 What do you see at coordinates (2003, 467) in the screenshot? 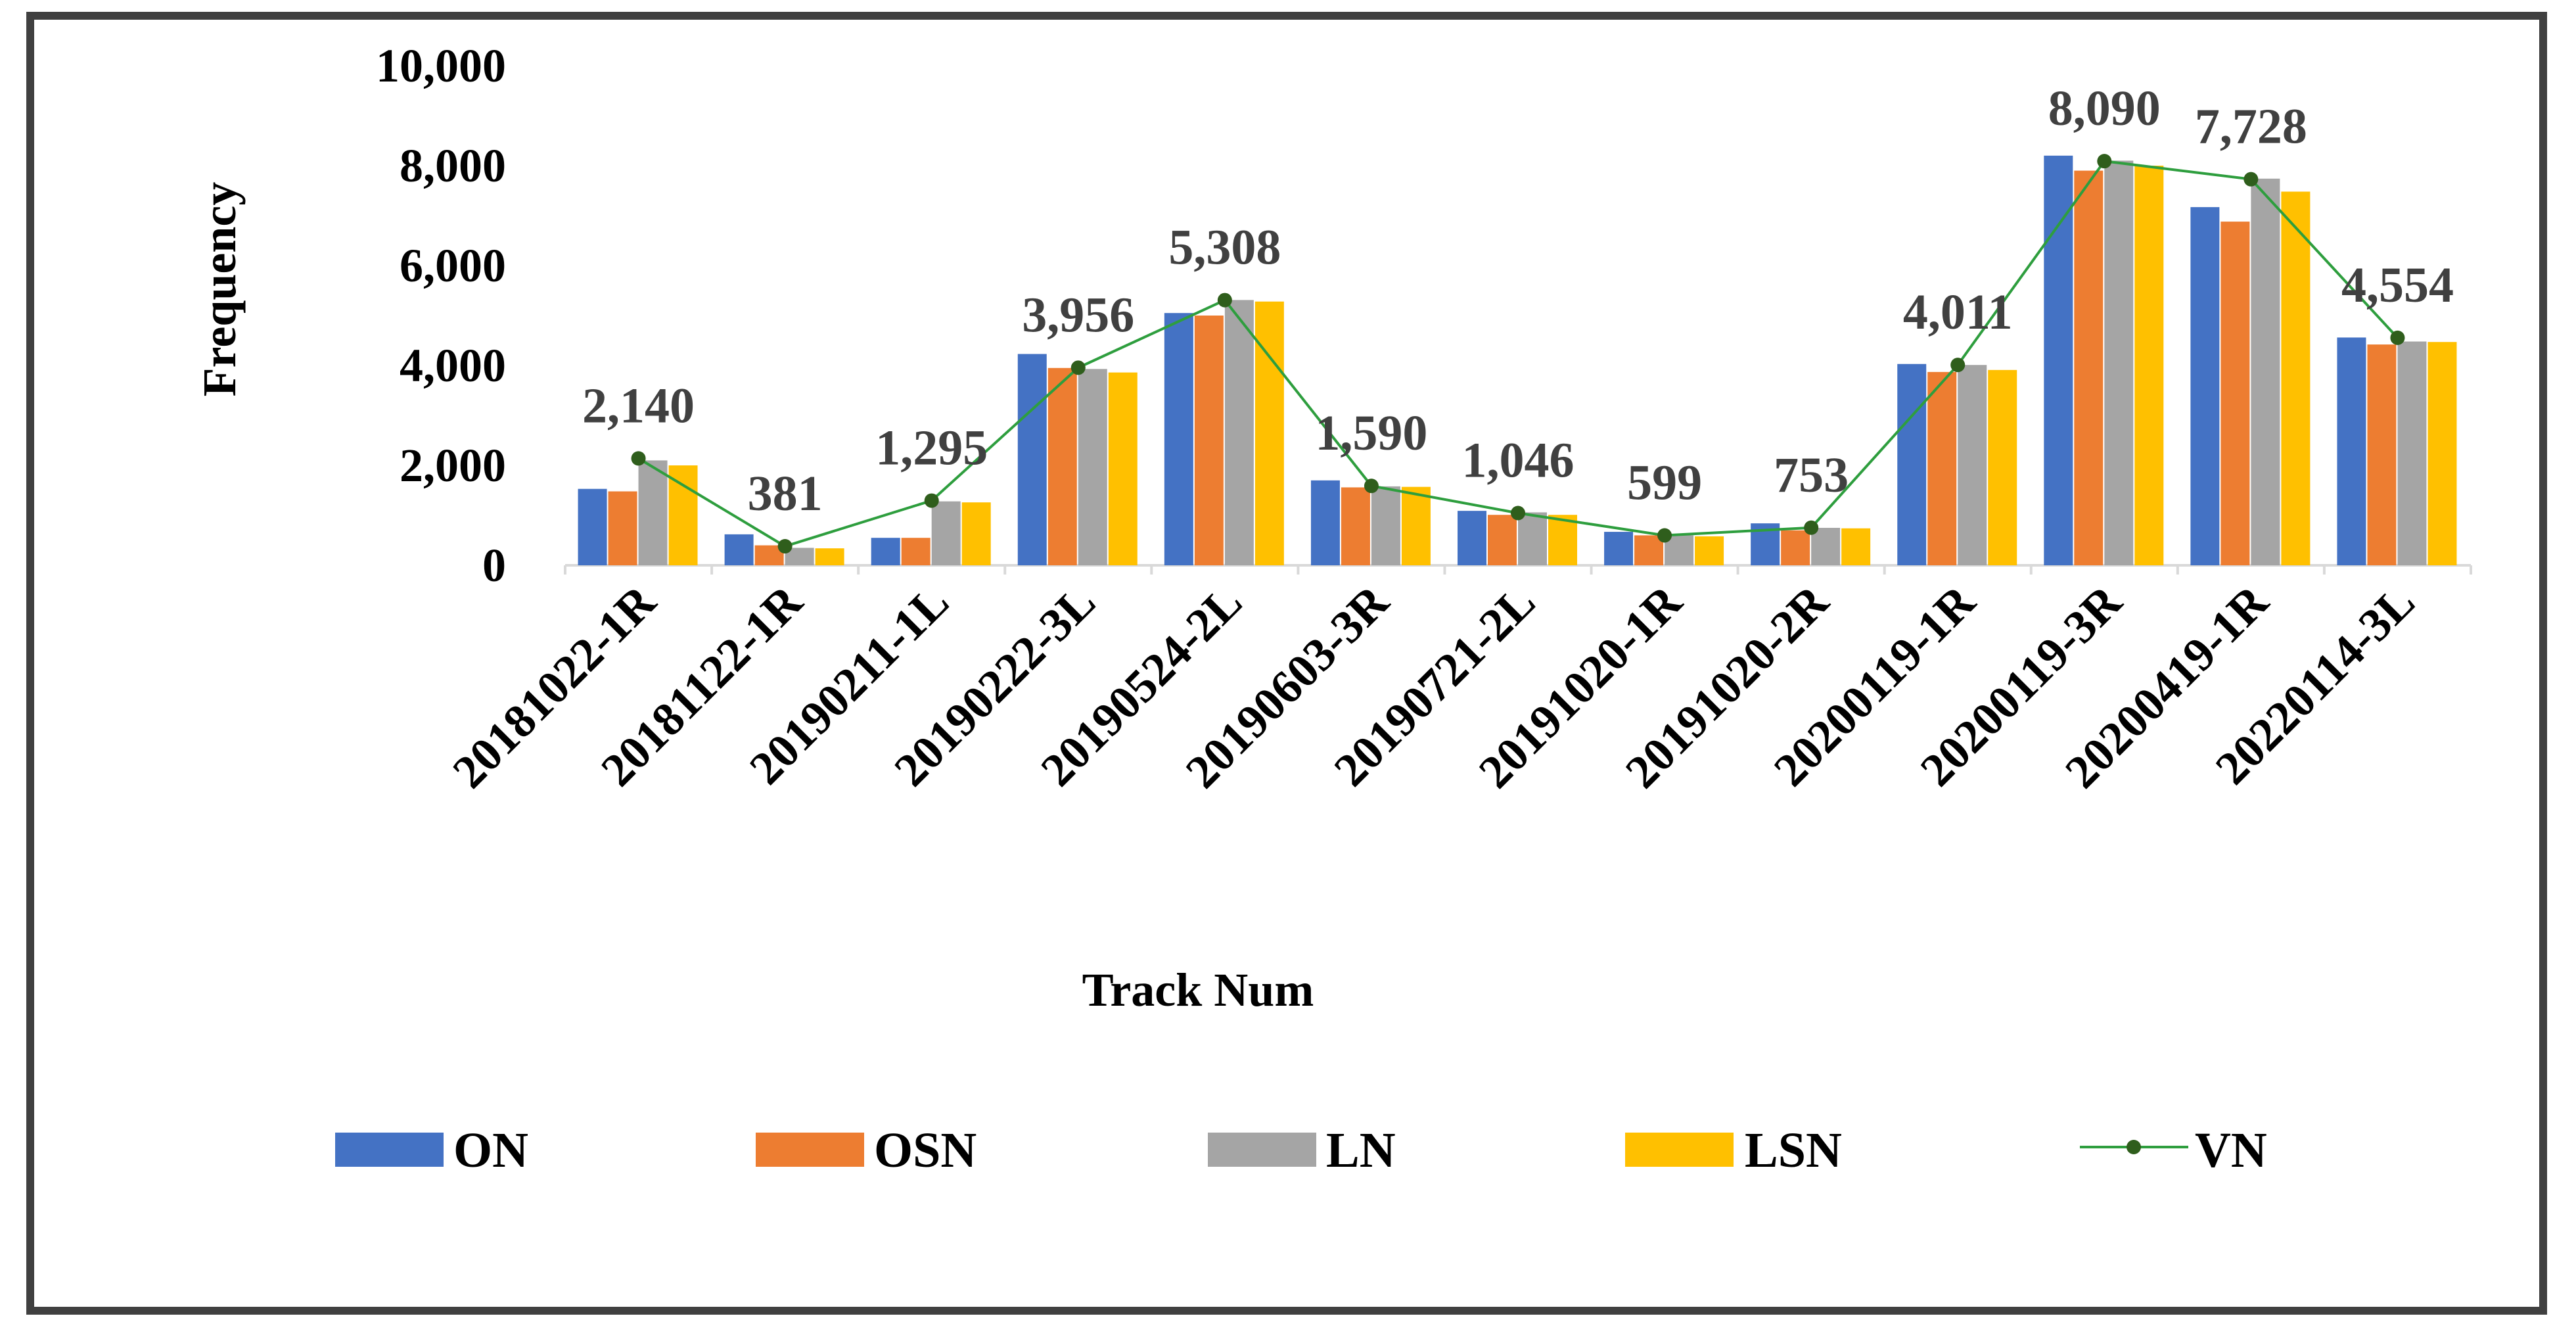
I see `bar-lsn-20200119-1R` at bounding box center [2003, 467].